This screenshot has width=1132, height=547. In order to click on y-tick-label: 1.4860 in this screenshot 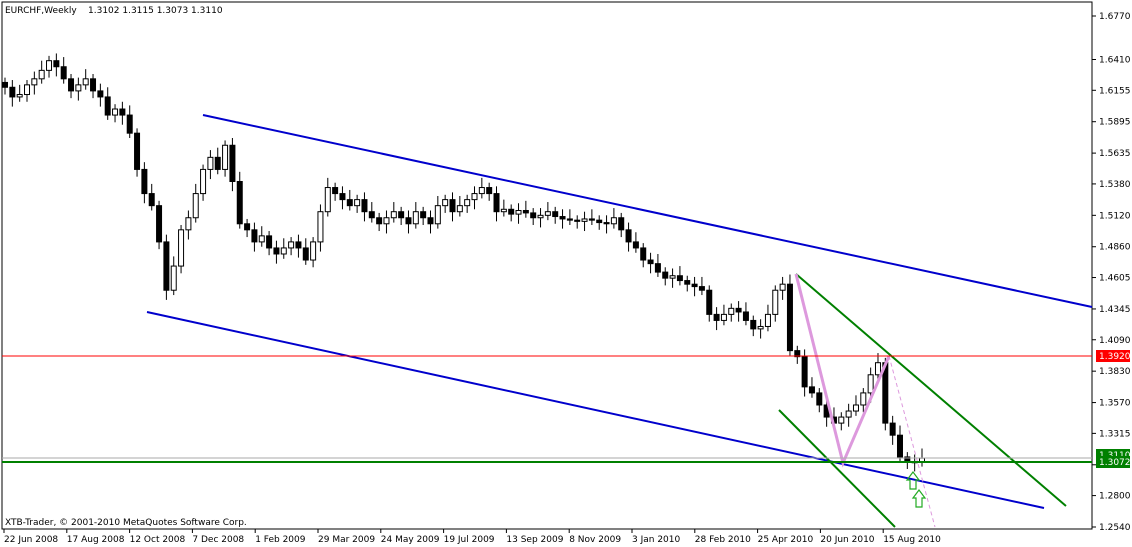, I will do `click(1115, 248)`.